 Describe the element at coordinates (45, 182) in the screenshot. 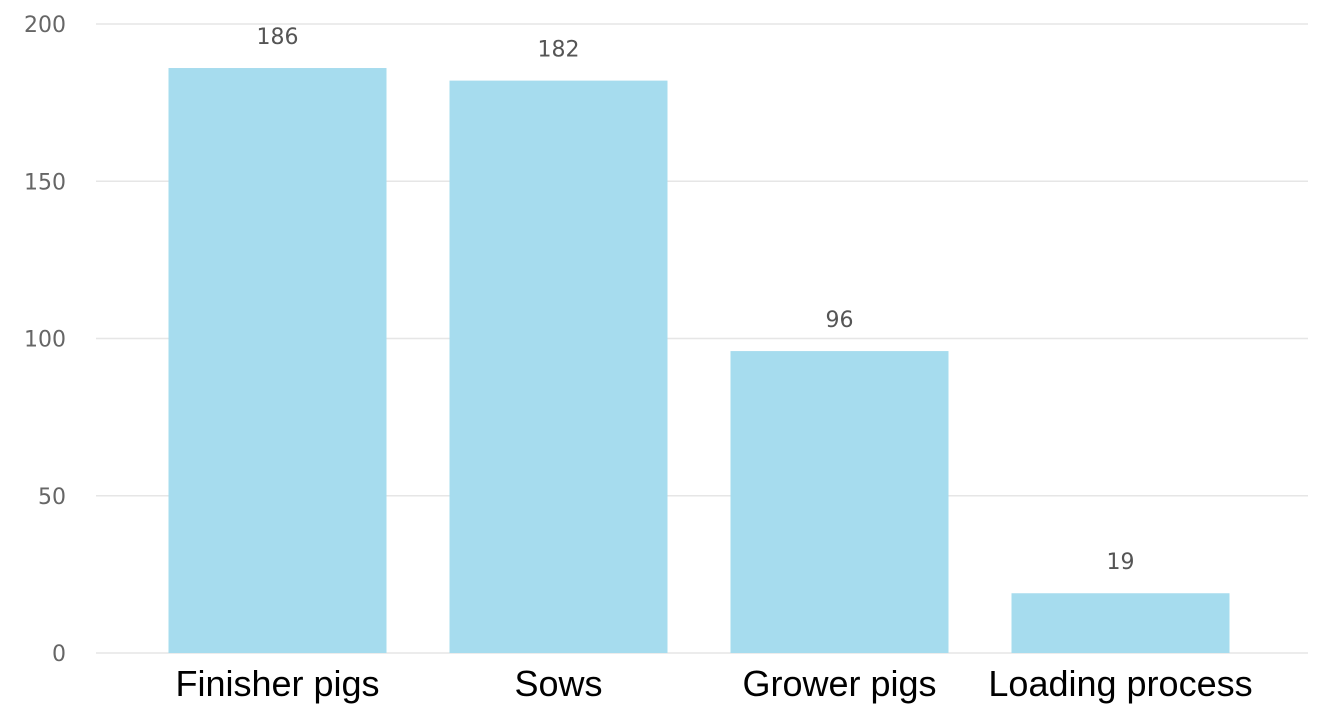

I see `y-tick-label: 150` at that location.